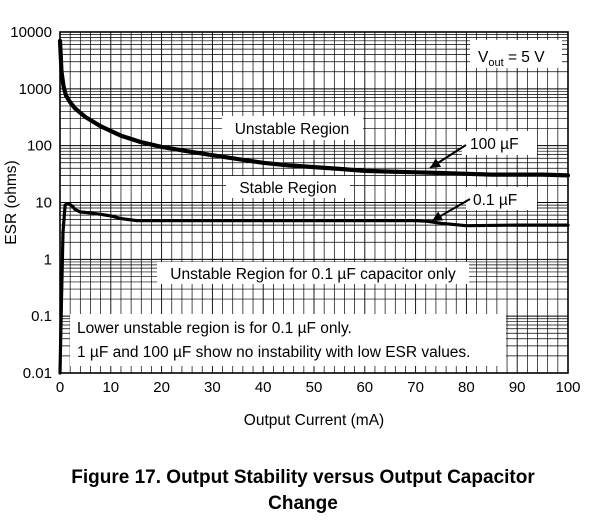 The height and width of the screenshot is (528, 606). Describe the element at coordinates (48, 259) in the screenshot. I see `y-tick-label: 1` at that location.